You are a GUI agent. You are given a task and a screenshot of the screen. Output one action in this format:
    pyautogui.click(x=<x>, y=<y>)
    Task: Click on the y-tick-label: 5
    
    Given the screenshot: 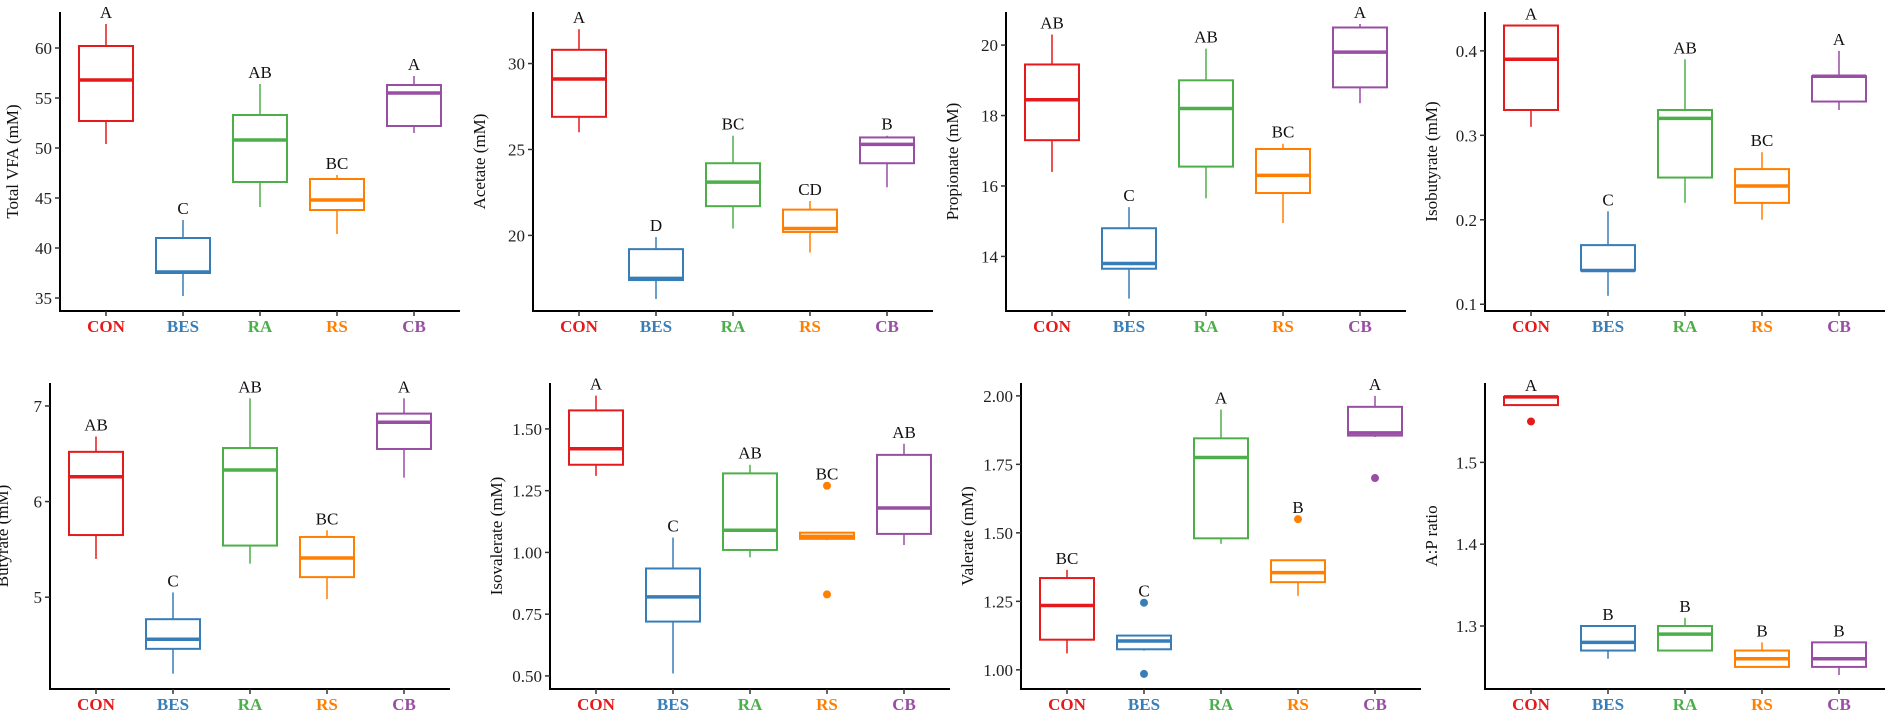 What is the action you would take?
    pyautogui.click(x=38, y=597)
    